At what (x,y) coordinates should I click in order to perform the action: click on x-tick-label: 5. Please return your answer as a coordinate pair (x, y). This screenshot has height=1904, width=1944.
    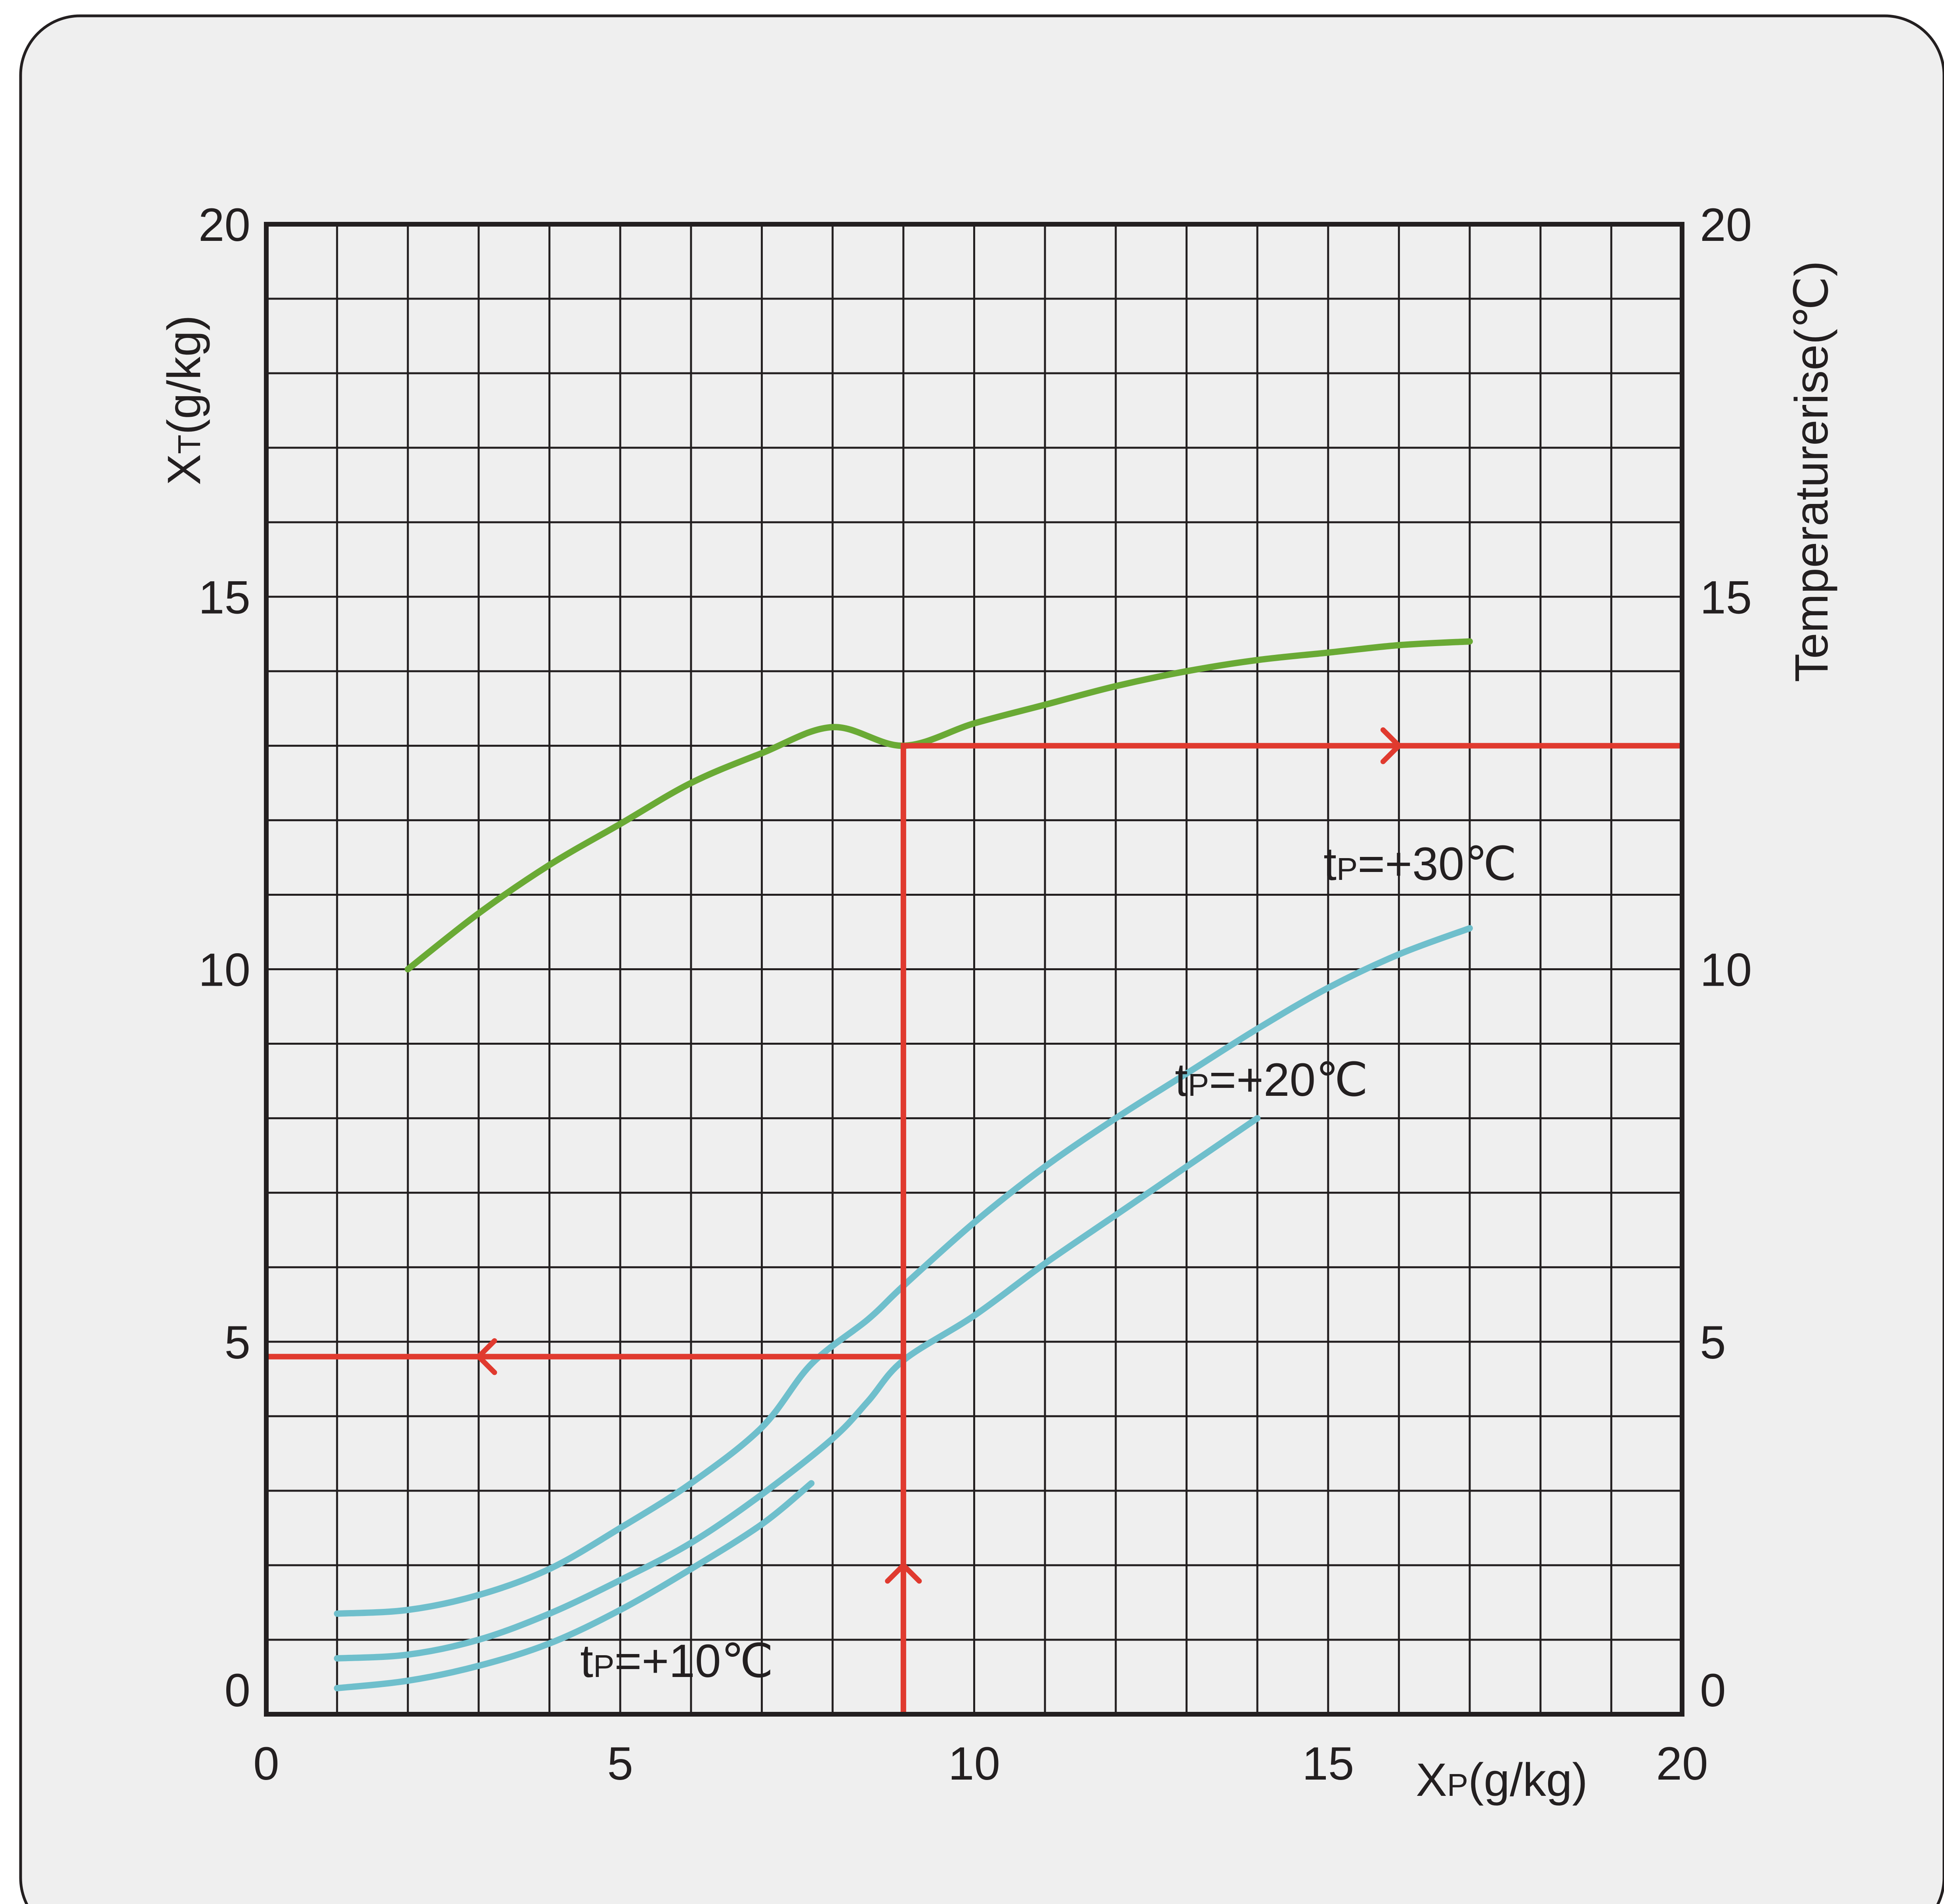
    Looking at the image, I should click on (620, 1764).